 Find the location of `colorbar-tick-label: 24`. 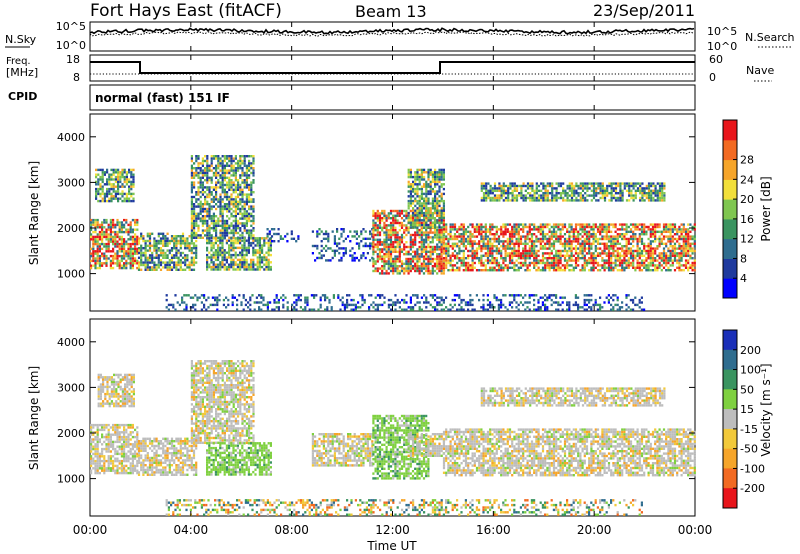

colorbar-tick-label: 24 is located at coordinates (747, 179).